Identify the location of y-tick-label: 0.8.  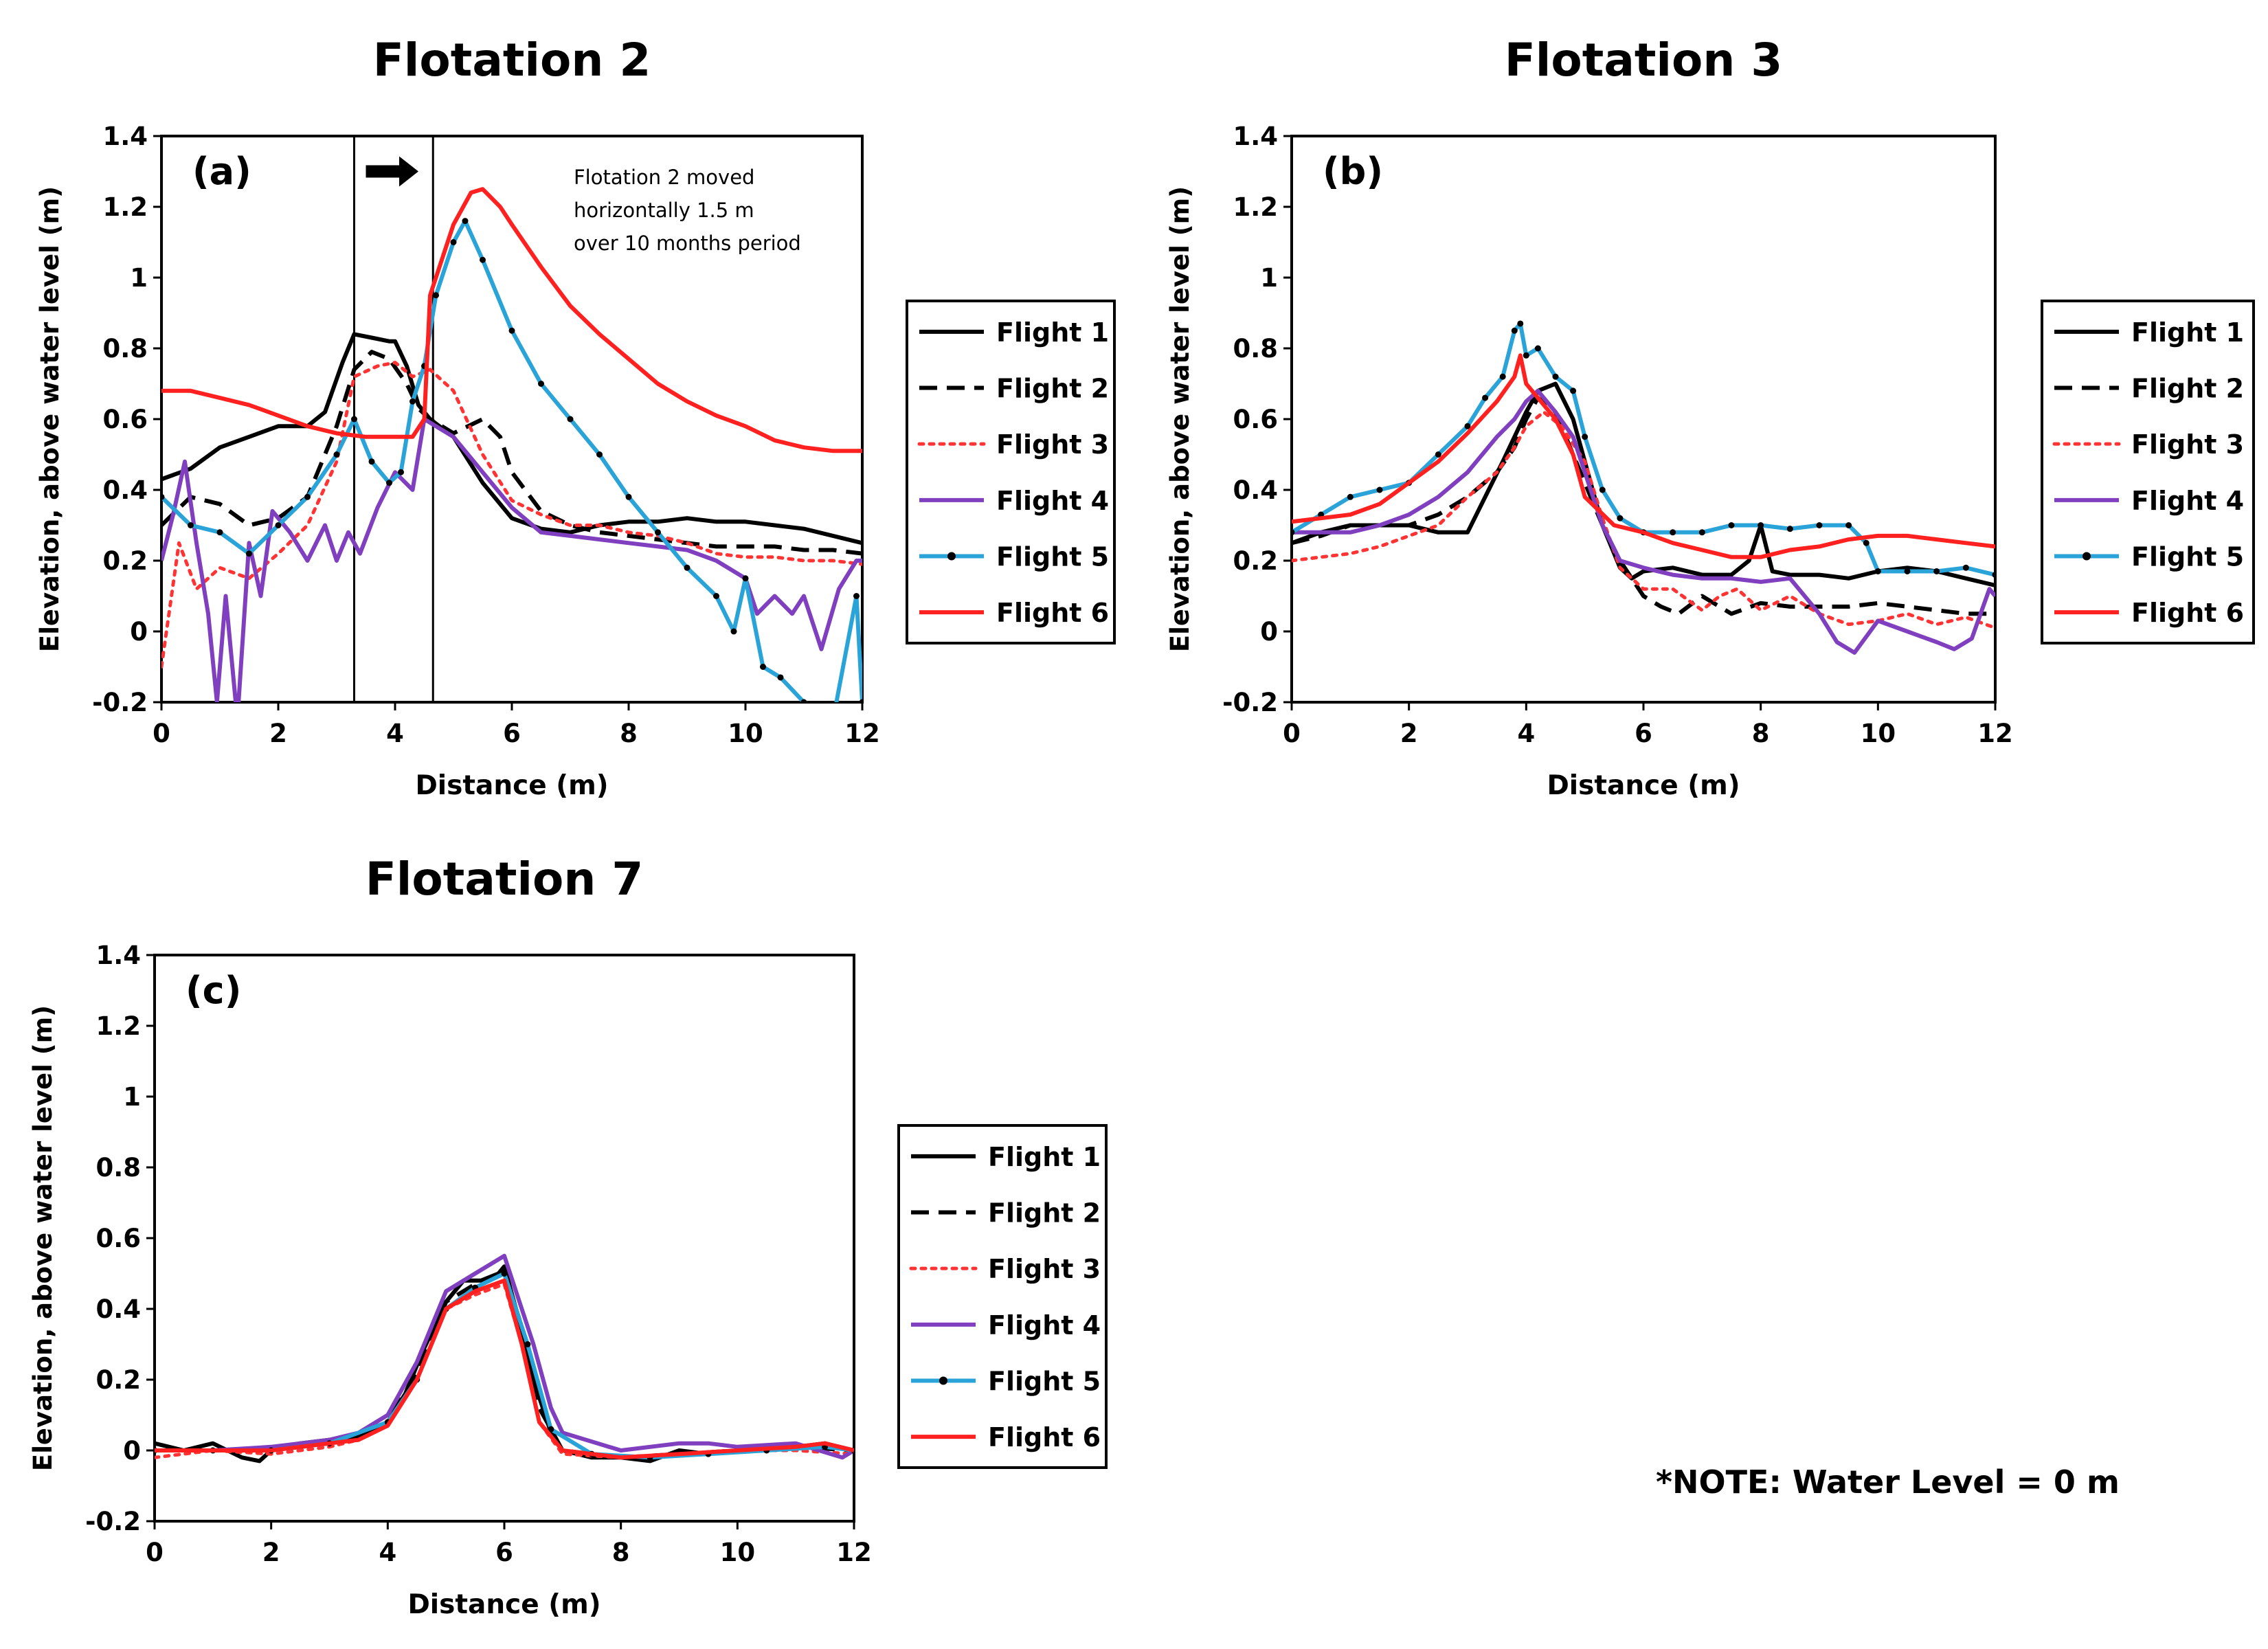
(118, 1167).